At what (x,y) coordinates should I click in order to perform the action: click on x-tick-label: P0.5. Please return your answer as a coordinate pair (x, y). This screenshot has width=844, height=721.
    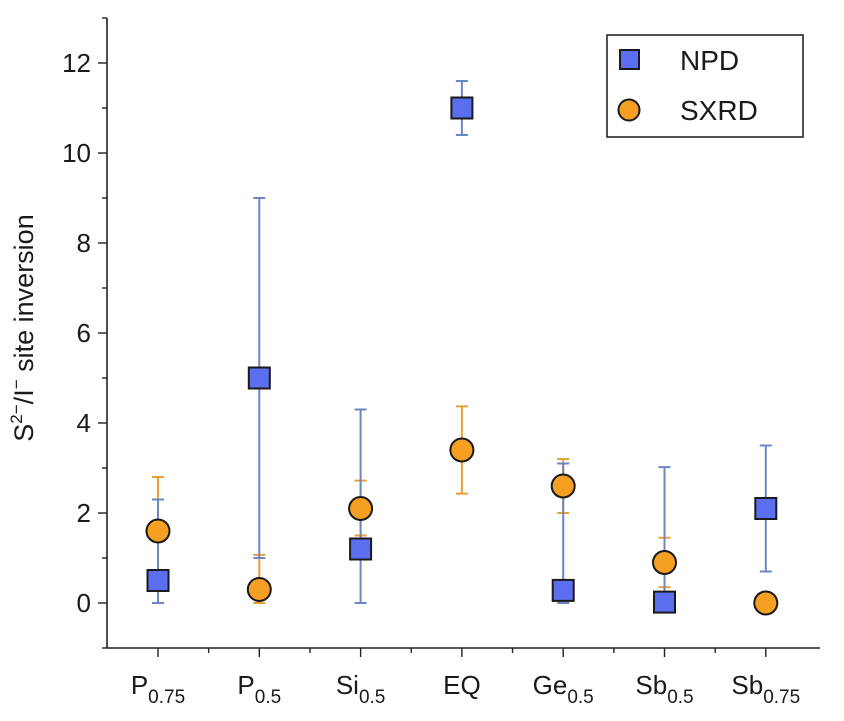
    Looking at the image, I should click on (259, 689).